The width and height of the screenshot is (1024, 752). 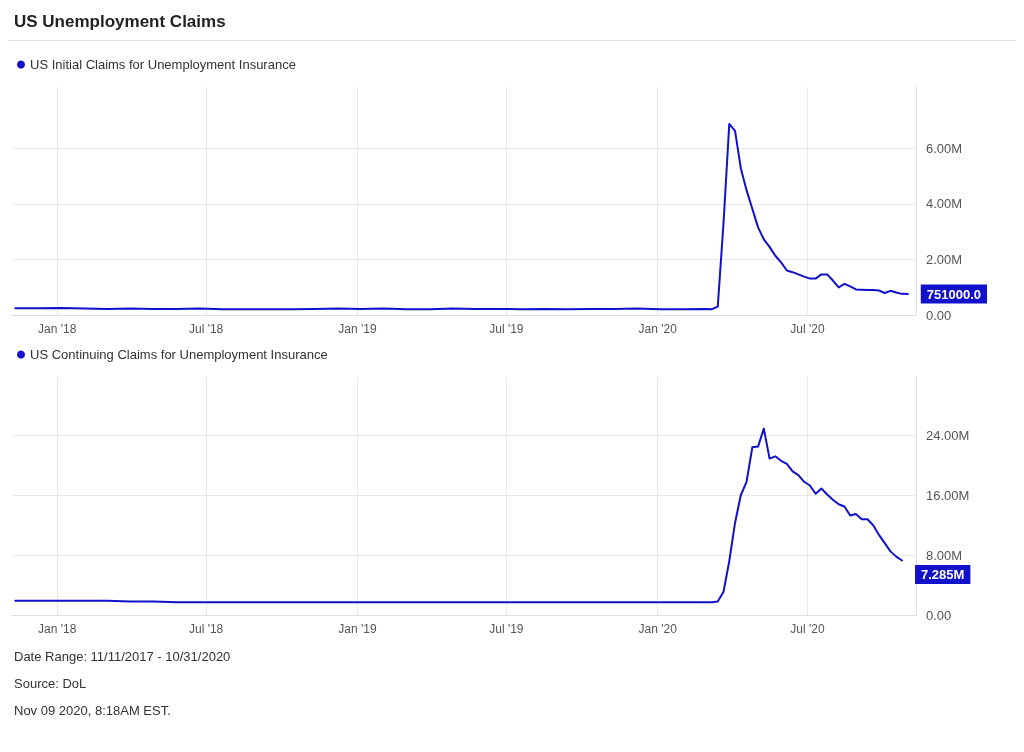 What do you see at coordinates (50, 684) in the screenshot?
I see `source-note: Source: DoL` at bounding box center [50, 684].